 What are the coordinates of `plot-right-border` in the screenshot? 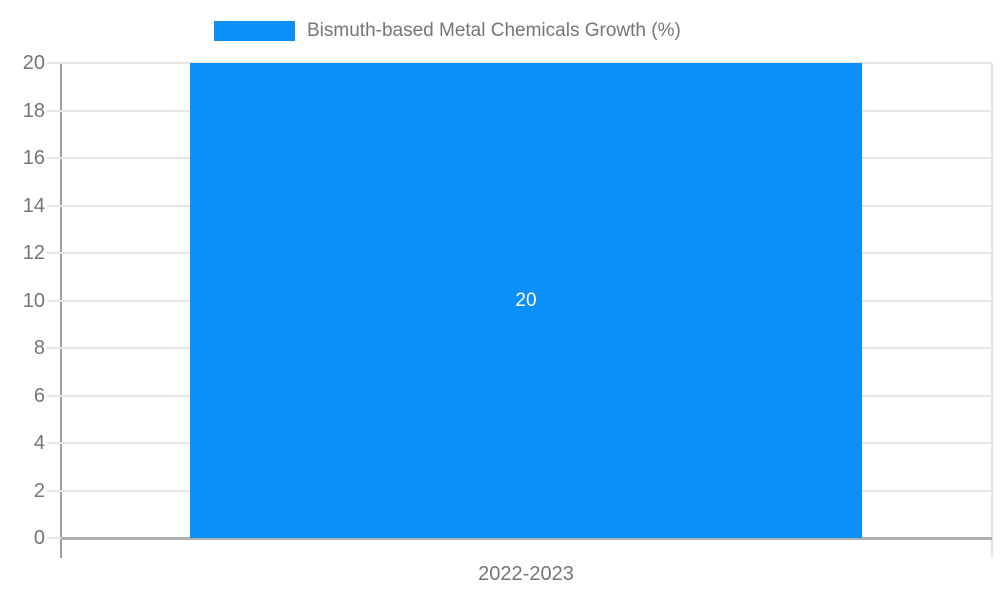 It's located at (992, 310).